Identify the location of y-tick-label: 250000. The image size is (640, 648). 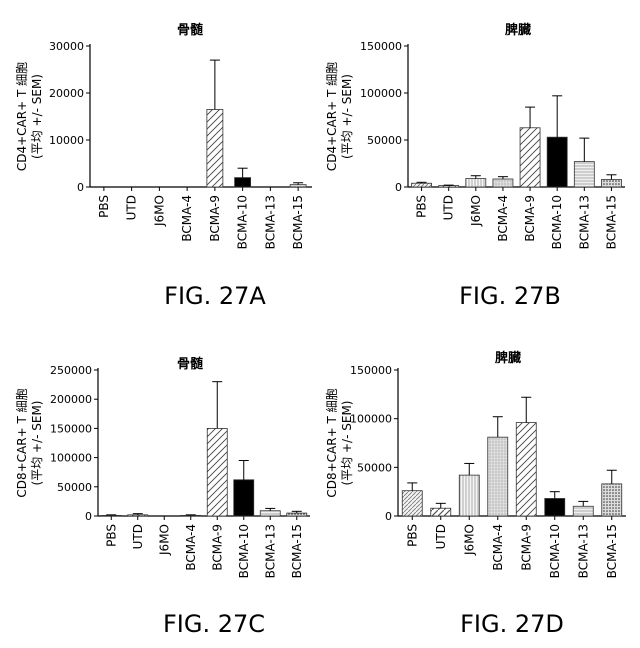
(71, 370).